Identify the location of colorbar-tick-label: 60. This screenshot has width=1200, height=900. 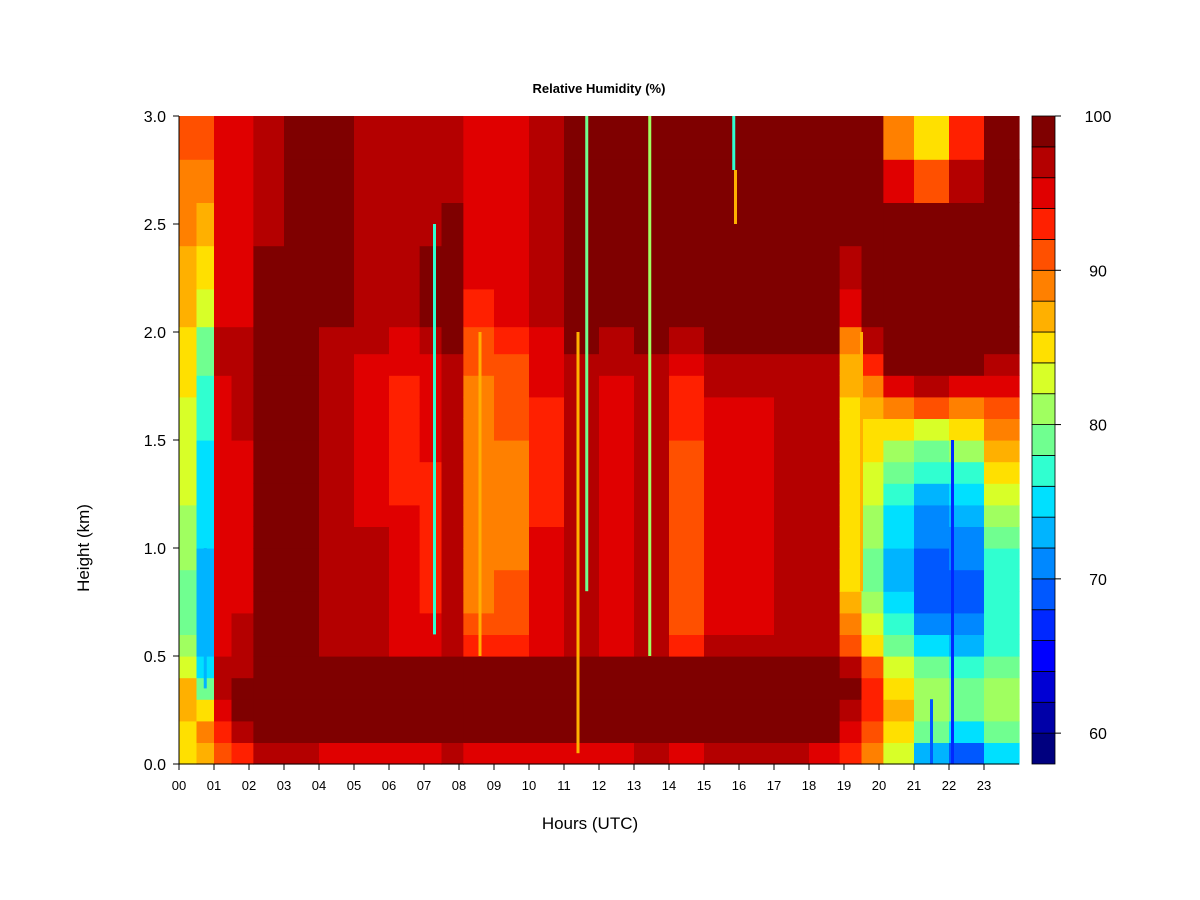
(1098, 734).